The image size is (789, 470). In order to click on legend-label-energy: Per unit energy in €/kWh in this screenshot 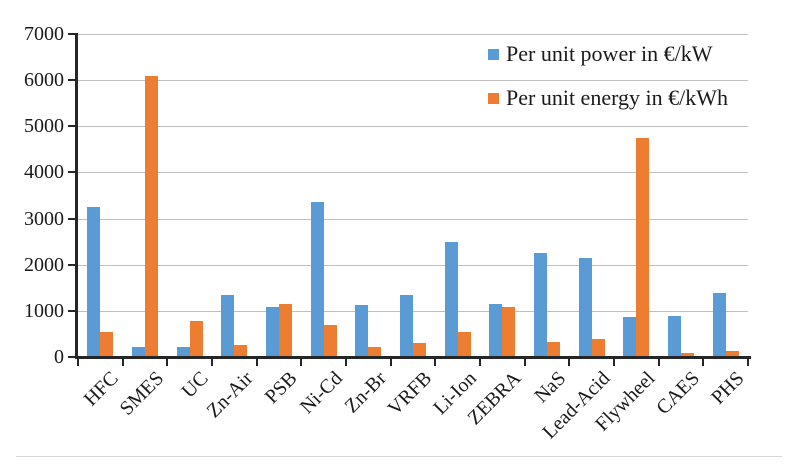, I will do `click(617, 97)`.